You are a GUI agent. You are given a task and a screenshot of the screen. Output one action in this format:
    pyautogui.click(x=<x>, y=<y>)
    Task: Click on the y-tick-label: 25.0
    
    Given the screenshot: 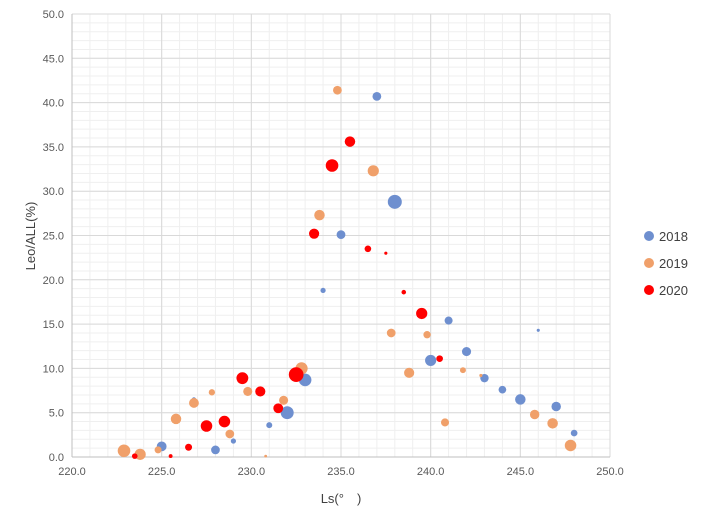 What is the action you would take?
    pyautogui.click(x=53, y=237)
    